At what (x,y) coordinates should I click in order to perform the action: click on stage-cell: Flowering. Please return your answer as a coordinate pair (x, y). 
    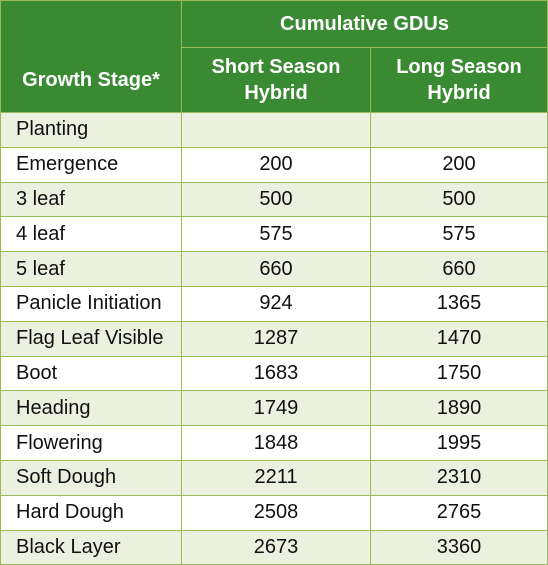
    Looking at the image, I should click on (91, 443).